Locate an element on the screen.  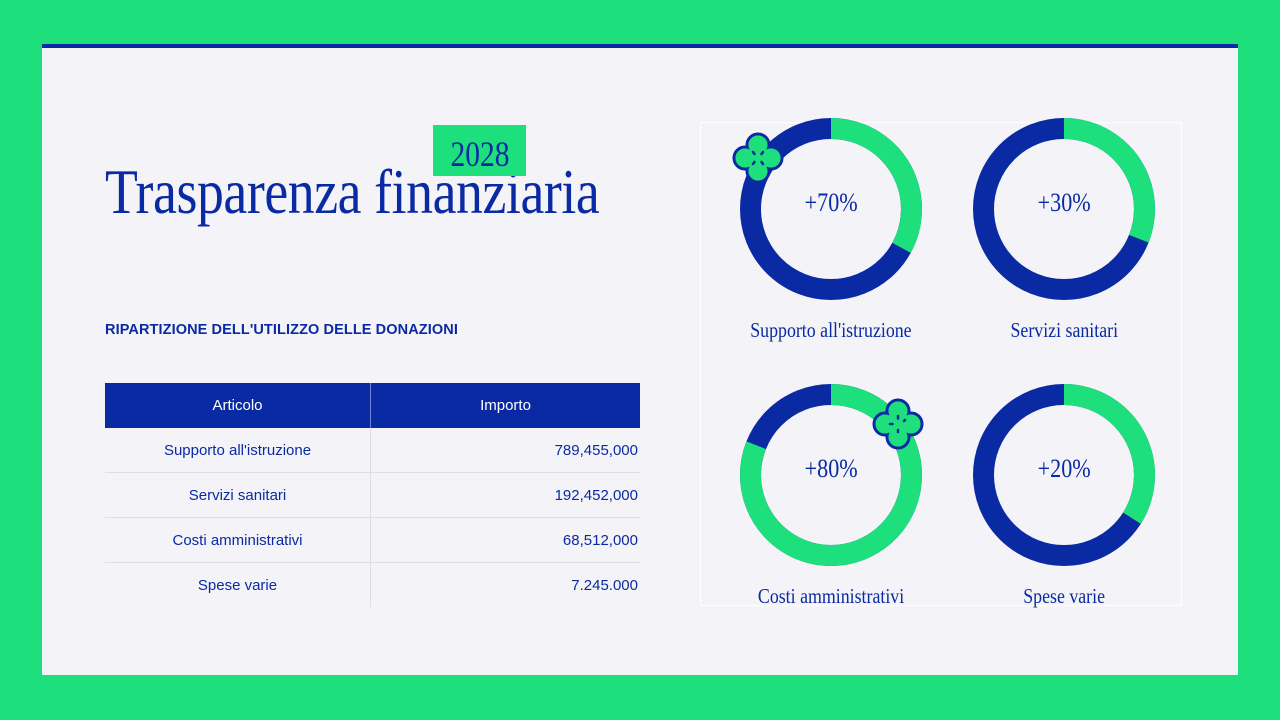
donut-chart-education: +70% Supporto all'istruzione is located at coordinates (831, 228).